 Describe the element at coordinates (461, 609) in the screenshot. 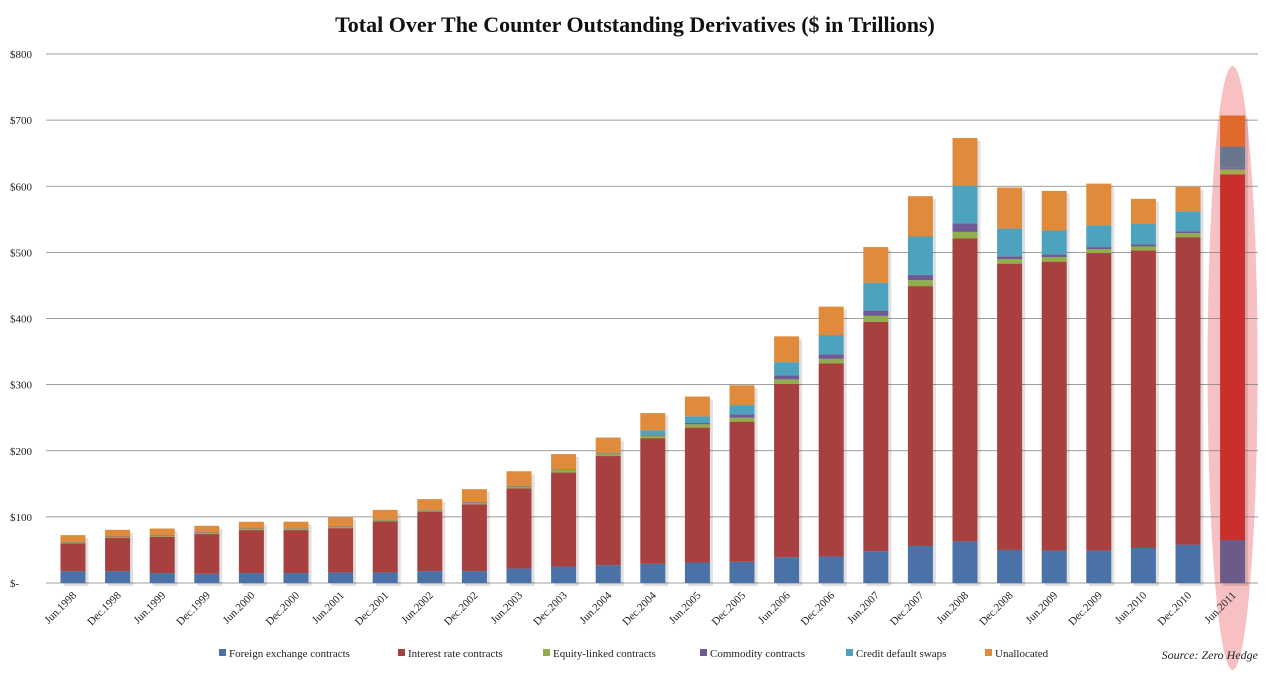

I see `x-tick-label: Dec.2002` at that location.